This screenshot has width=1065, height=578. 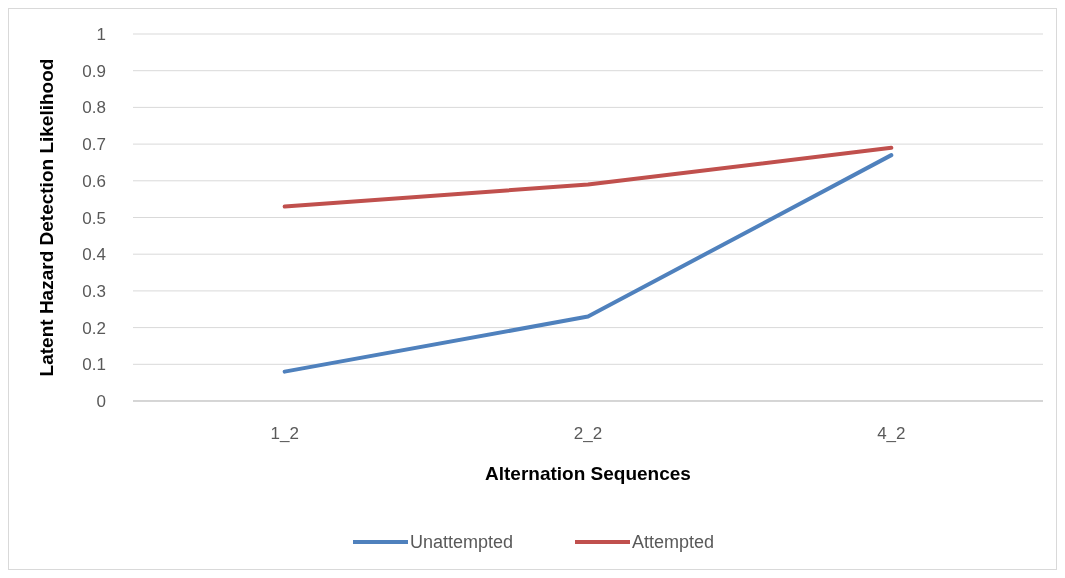 What do you see at coordinates (284, 433) in the screenshot?
I see `x-tick-label: 1_2` at bounding box center [284, 433].